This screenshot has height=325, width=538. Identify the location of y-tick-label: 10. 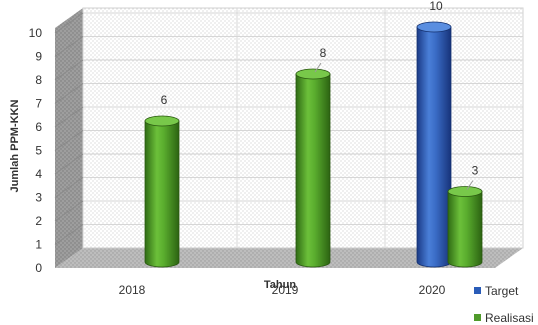
(36, 33).